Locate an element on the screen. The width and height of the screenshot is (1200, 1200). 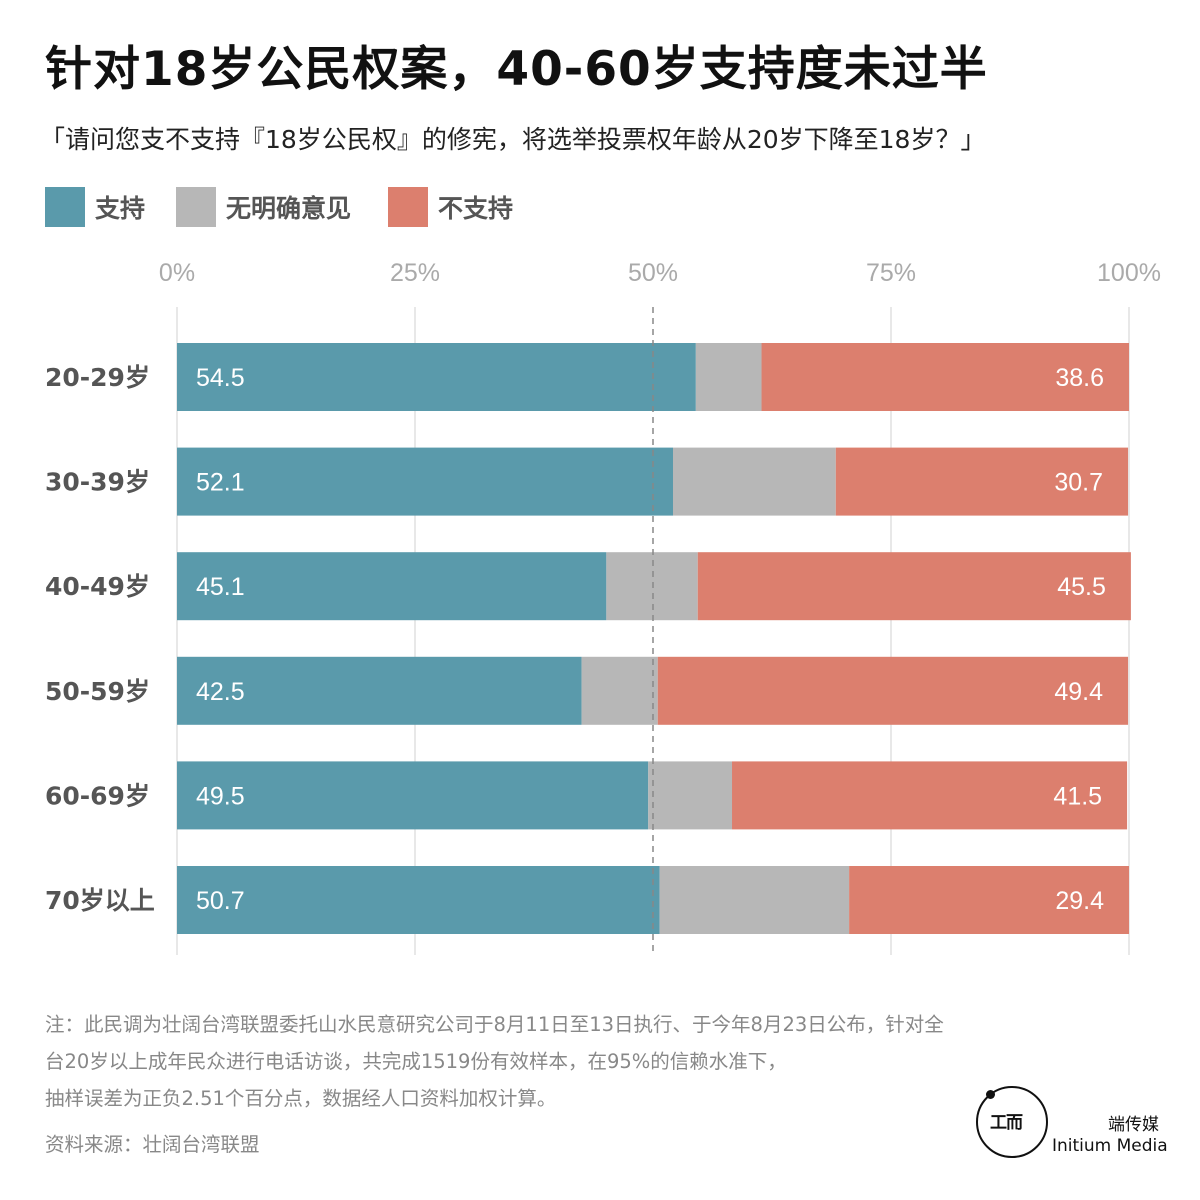
data-label-oppose: 38.6 is located at coordinates (1079, 378).